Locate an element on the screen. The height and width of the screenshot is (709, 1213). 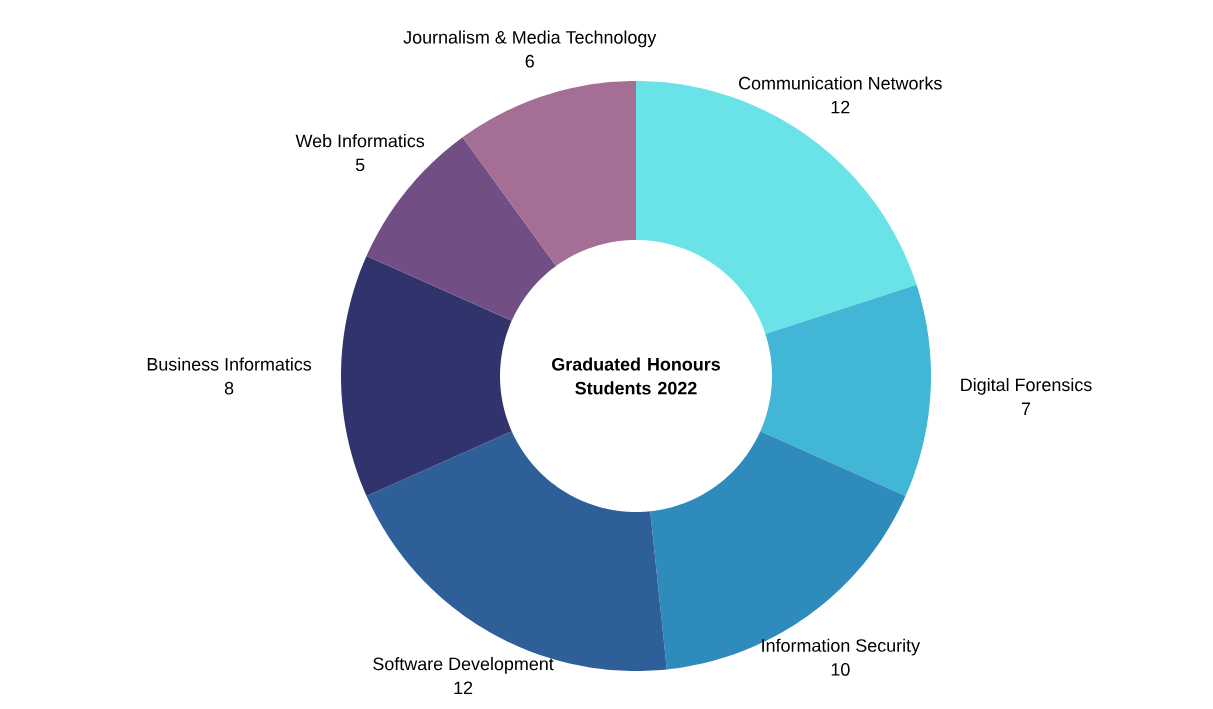
slice-label: Communication Networks is located at coordinates (840, 83).